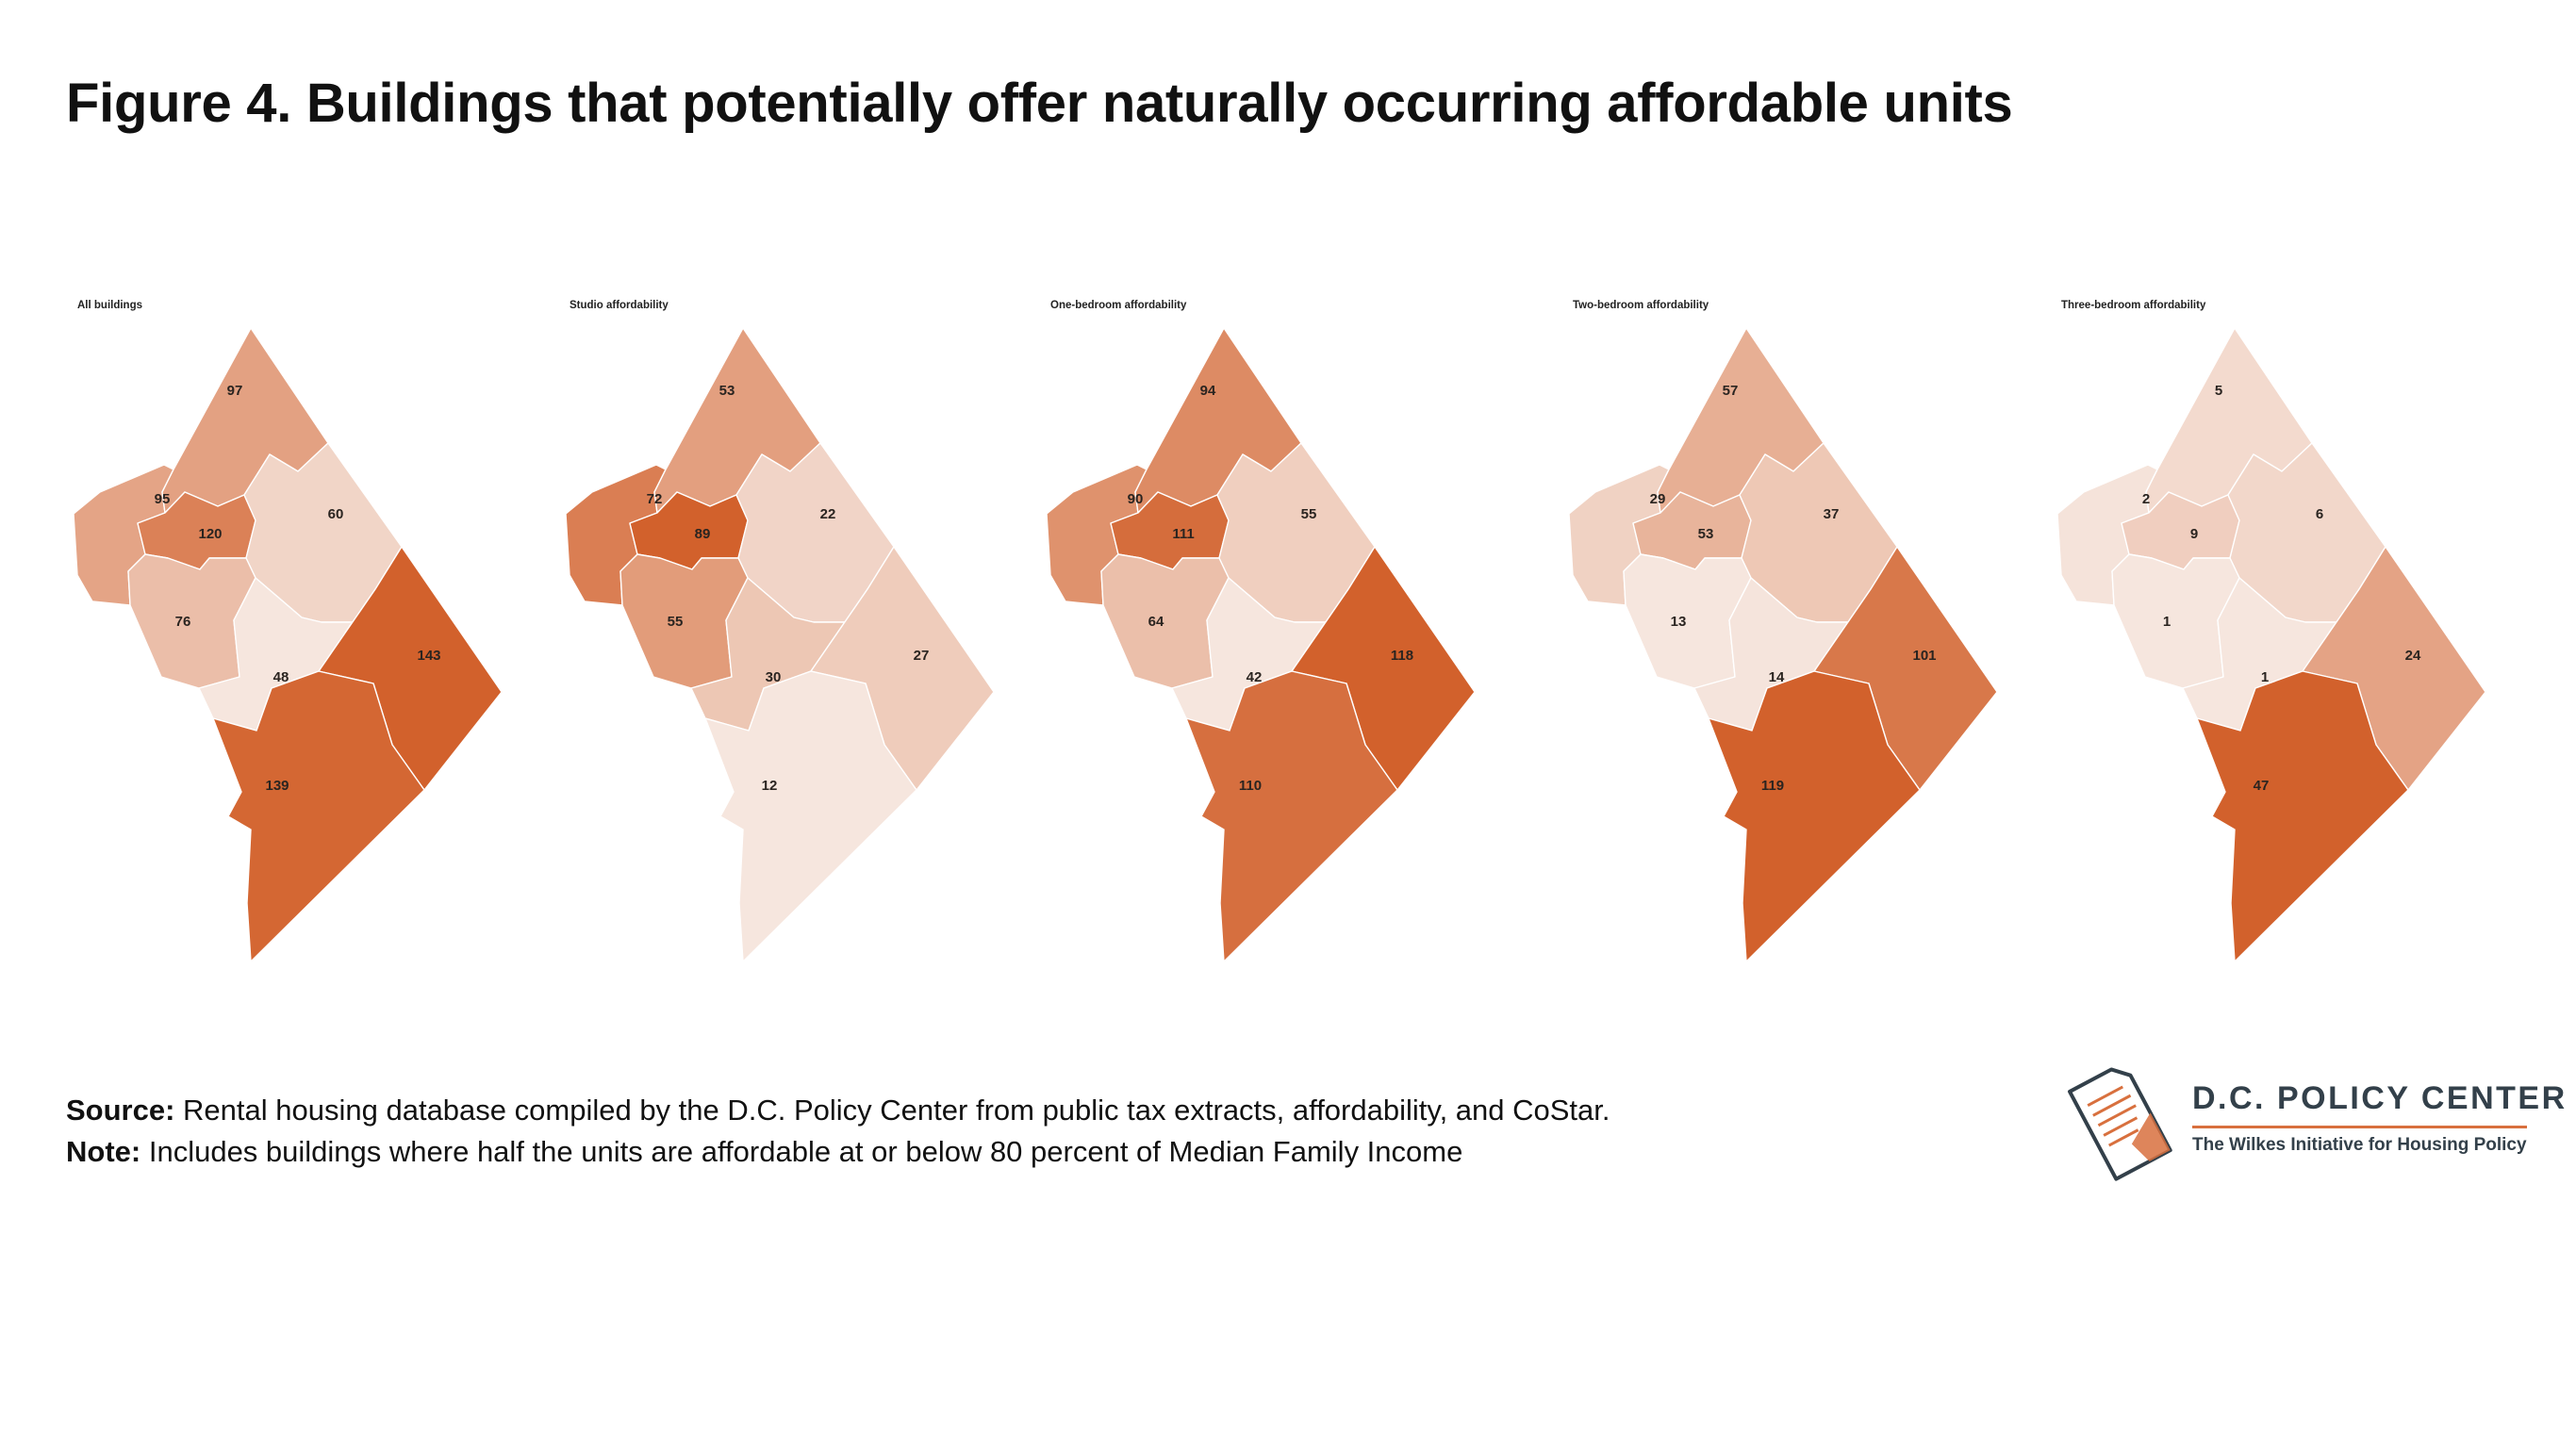 The height and width of the screenshot is (1448, 2576). Describe the element at coordinates (1309, 514) in the screenshot. I see `value-label-ward-5: 55` at that location.